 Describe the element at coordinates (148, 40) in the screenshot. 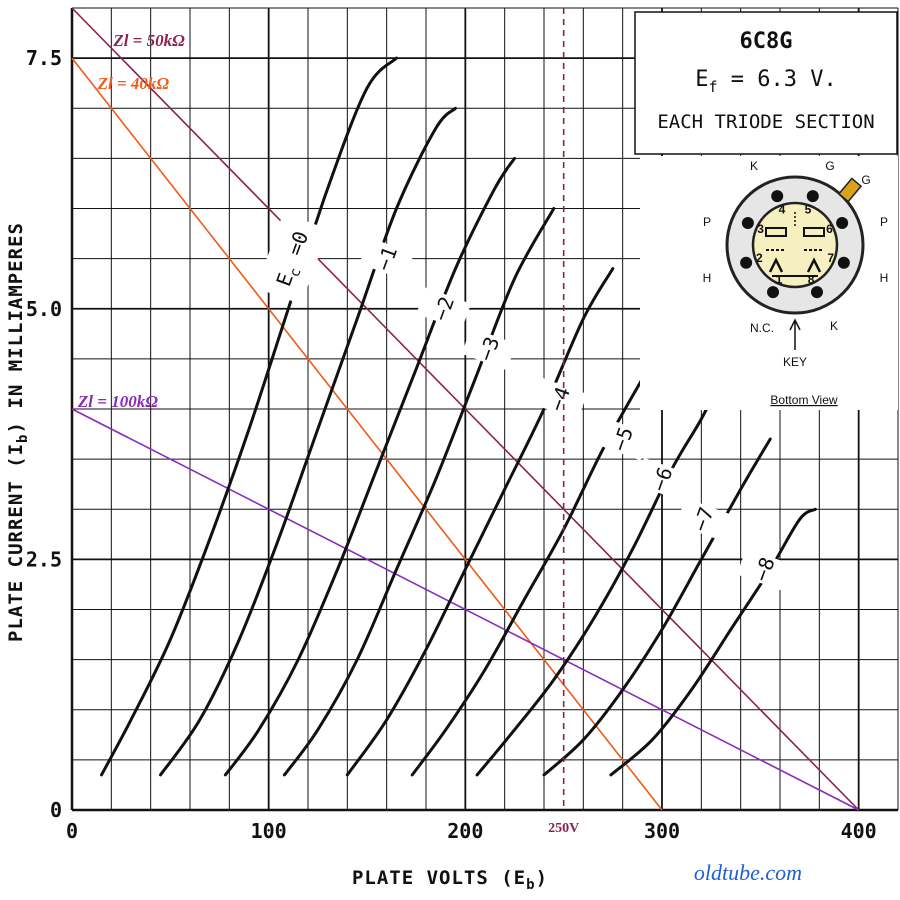

I see `load-line-label: Zl = 50kΩ` at that location.